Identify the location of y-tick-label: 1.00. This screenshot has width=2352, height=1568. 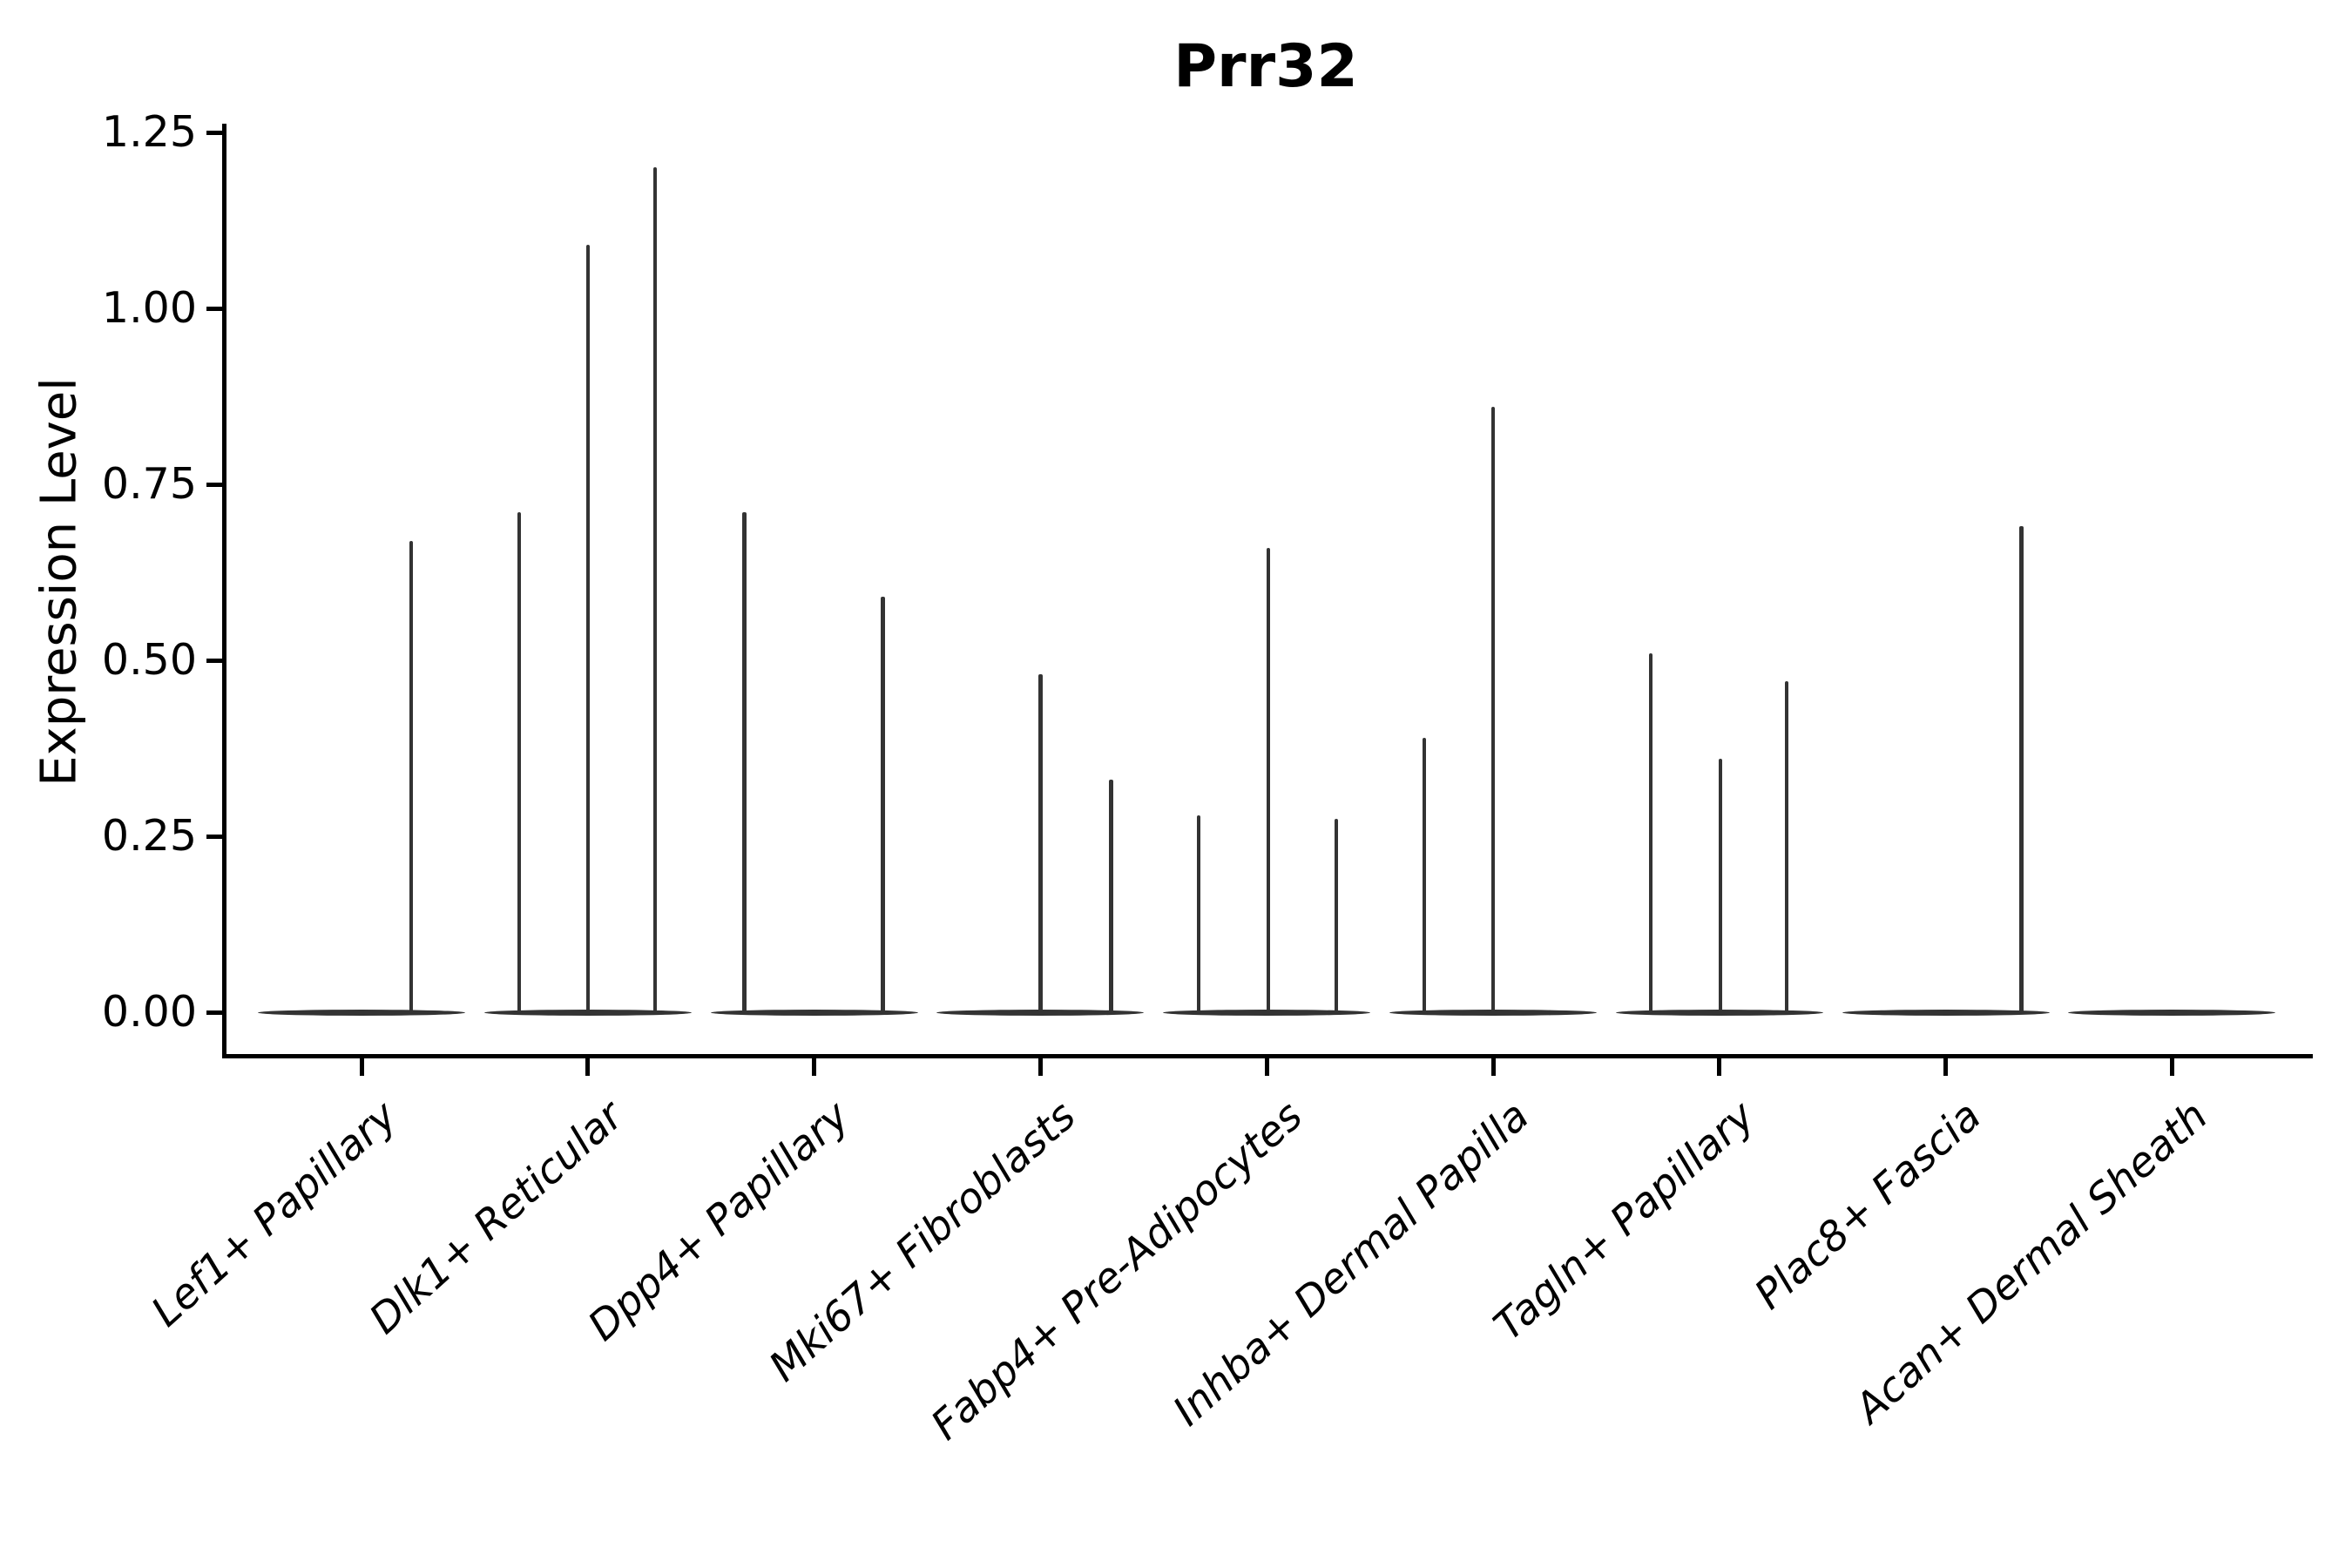
(149, 308).